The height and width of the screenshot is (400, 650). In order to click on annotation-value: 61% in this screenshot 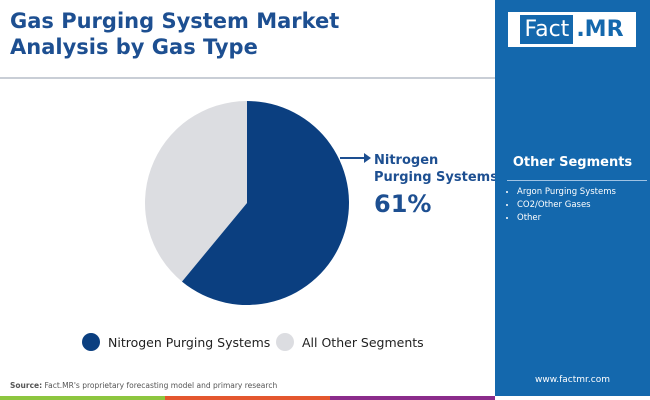, I will do `click(403, 204)`.